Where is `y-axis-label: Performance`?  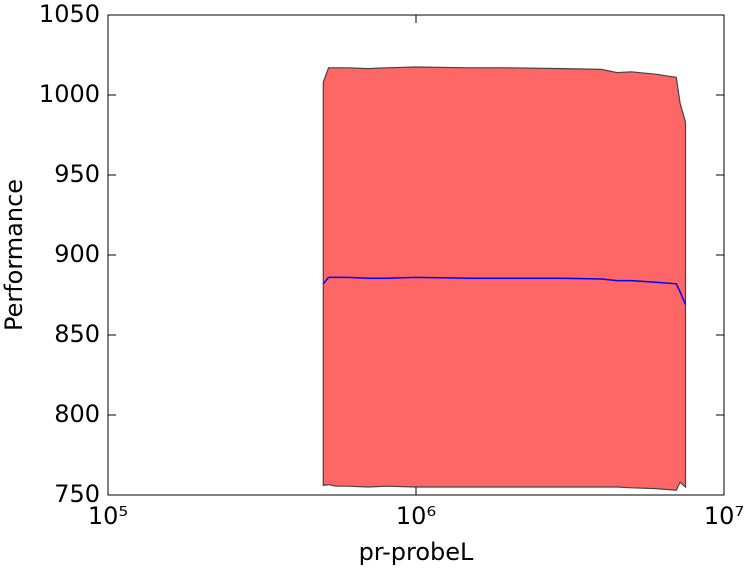 y-axis-label: Performance is located at coordinates (14, 255).